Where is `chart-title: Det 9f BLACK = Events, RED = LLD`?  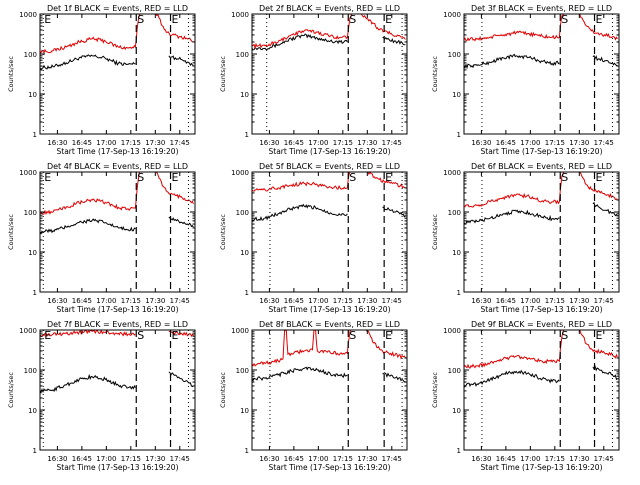
chart-title: Det 9f BLACK = Events, RED = LLD is located at coordinates (541, 324).